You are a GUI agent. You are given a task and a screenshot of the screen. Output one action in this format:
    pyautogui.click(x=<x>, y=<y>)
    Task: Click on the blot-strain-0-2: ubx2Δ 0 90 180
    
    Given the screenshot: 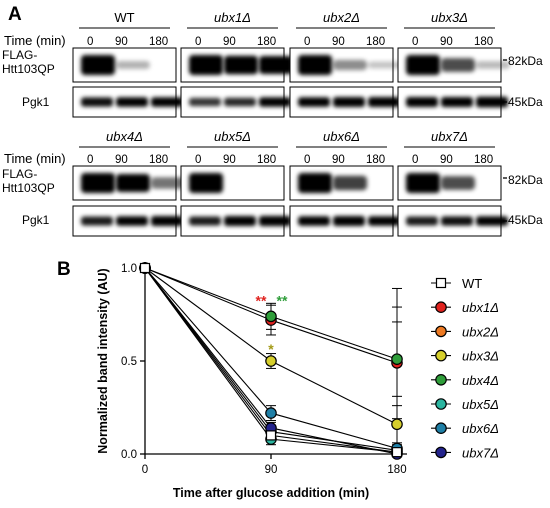 What is the action you would take?
    pyautogui.click(x=345, y=64)
    